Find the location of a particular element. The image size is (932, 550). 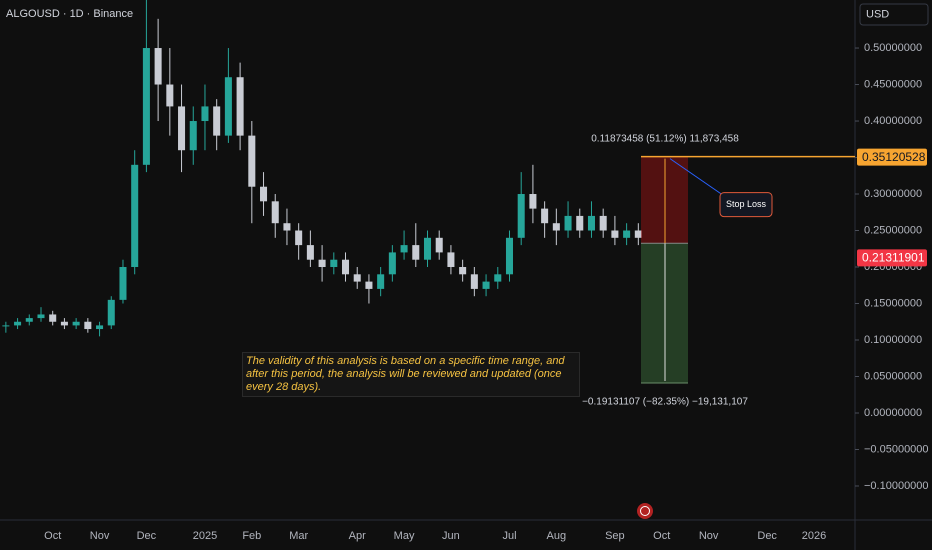

x-tick-label: Sep is located at coordinates (615, 536).